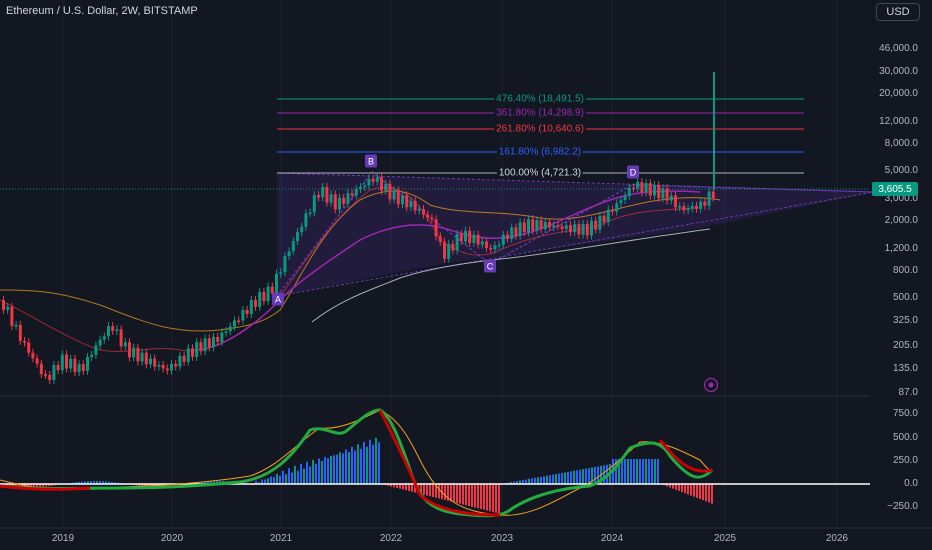 The width and height of the screenshot is (932, 550). Describe the element at coordinates (905, 345) in the screenshot. I see `price-tick: 205.0` at that location.